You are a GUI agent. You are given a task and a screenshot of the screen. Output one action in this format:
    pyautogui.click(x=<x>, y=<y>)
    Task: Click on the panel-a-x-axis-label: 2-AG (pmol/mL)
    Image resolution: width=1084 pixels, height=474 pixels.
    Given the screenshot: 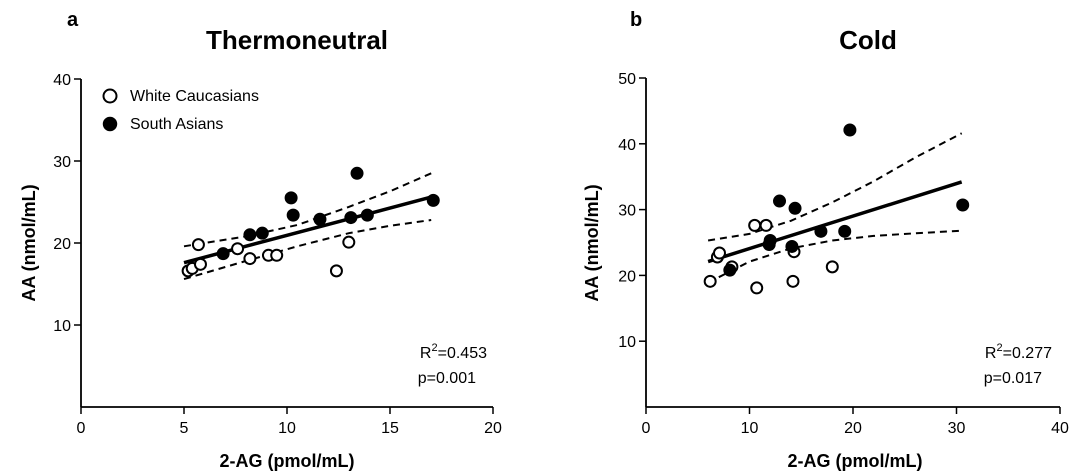 What is the action you would take?
    pyautogui.click(x=287, y=461)
    